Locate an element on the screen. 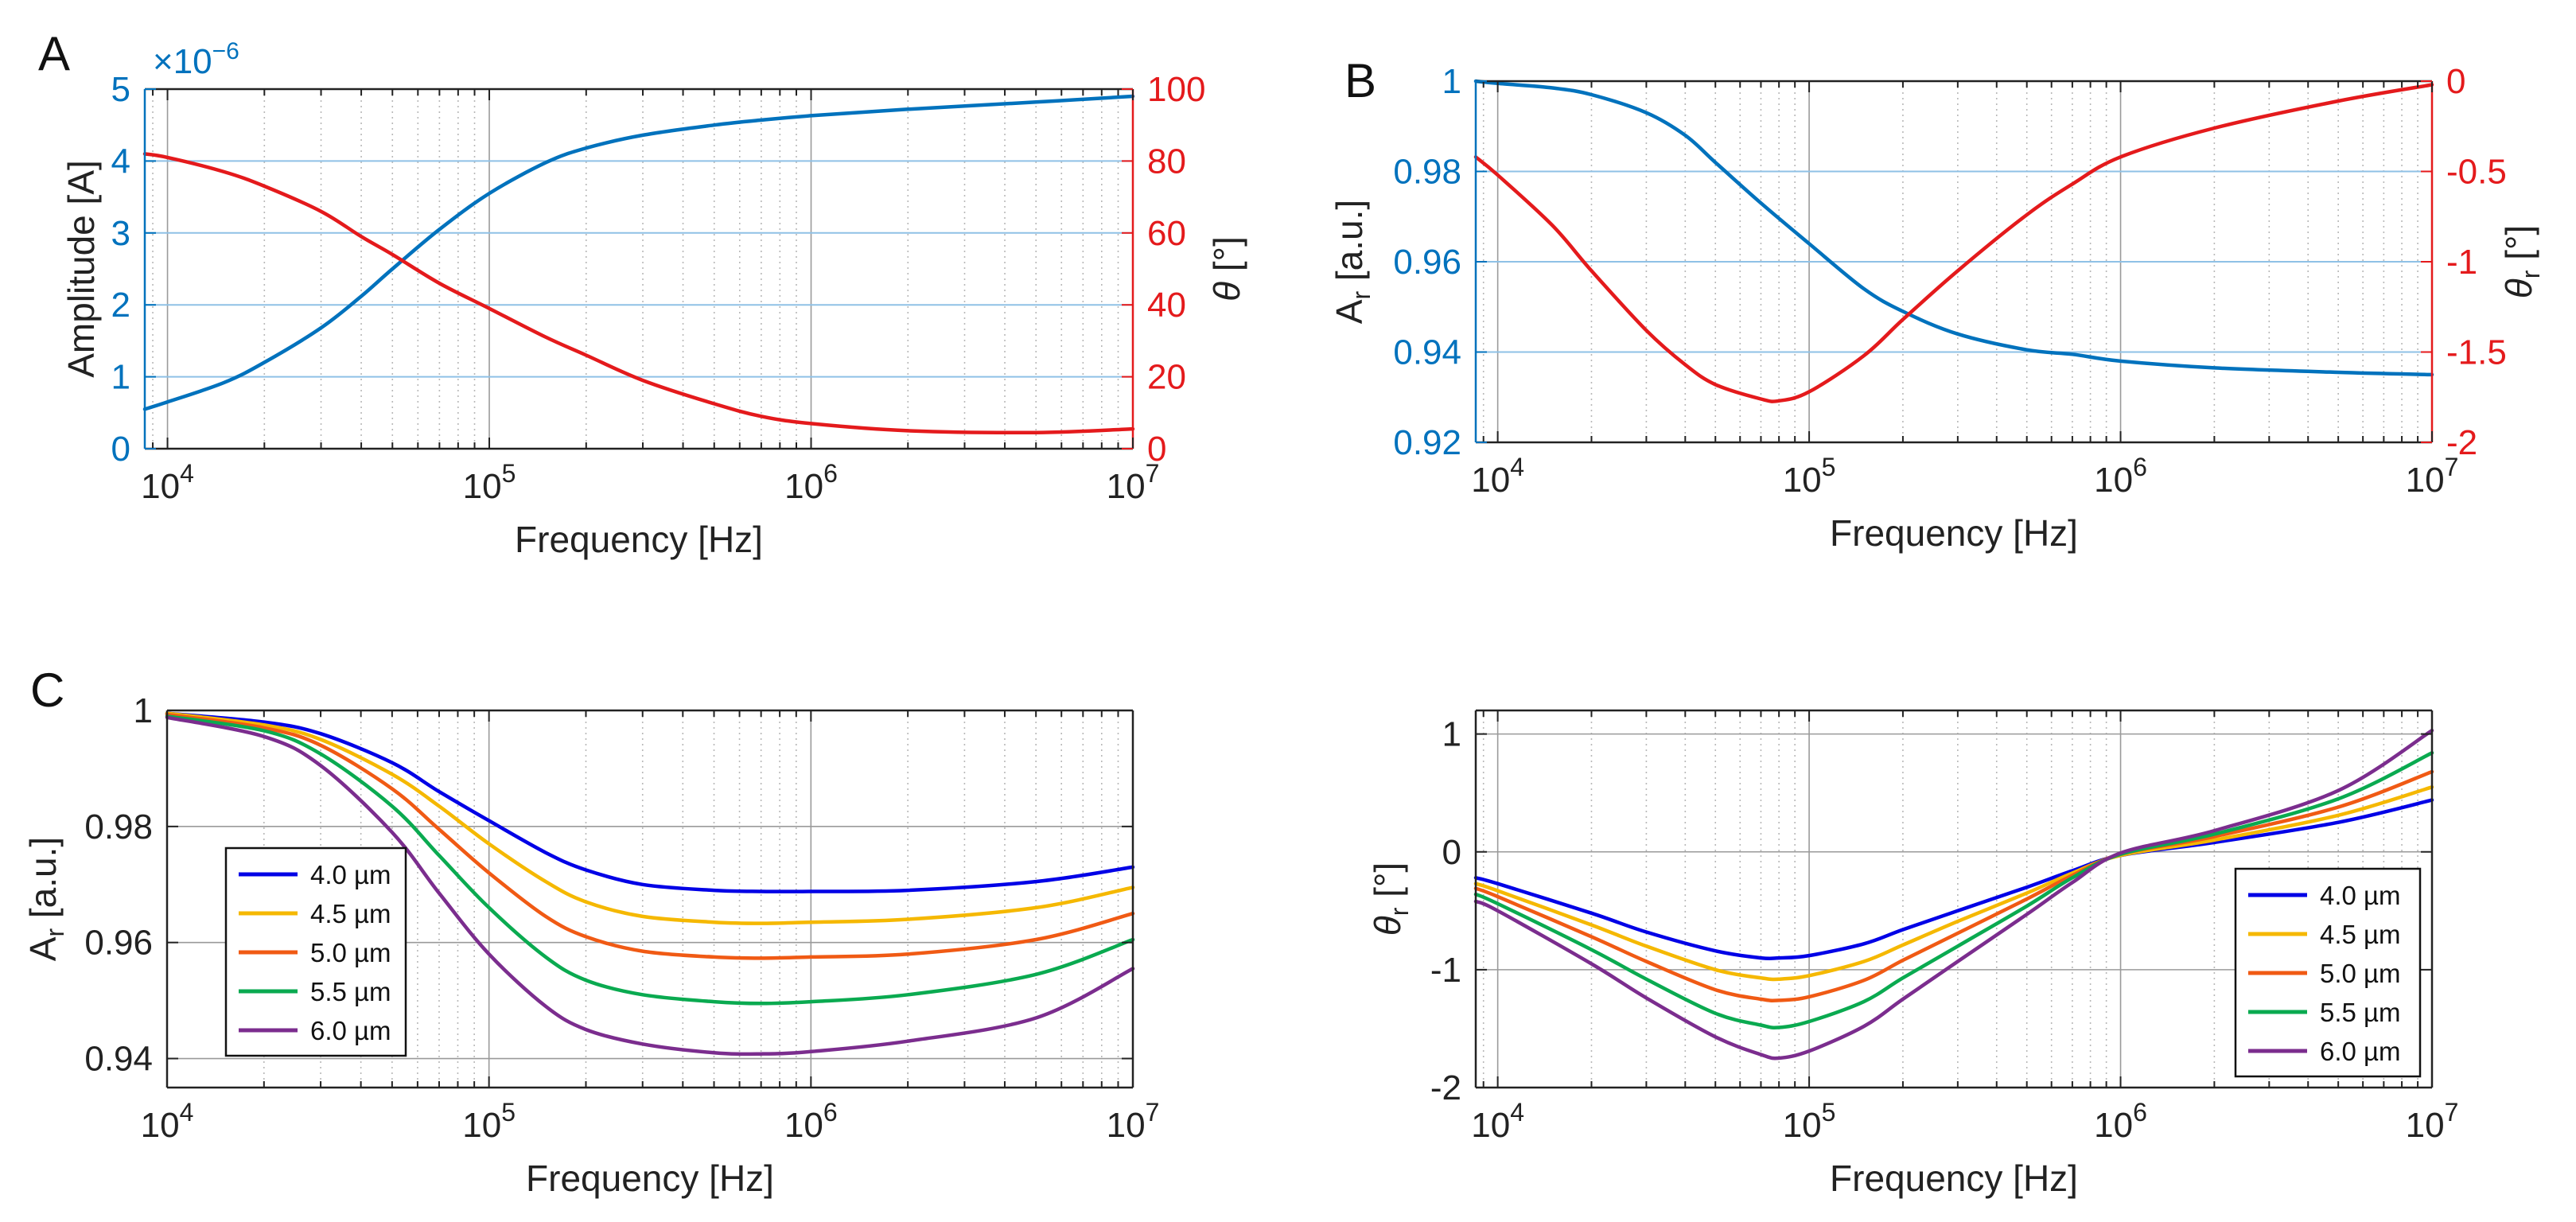 This screenshot has height=1222, width=2576. y-right-tick-label: 20 is located at coordinates (1167, 377).